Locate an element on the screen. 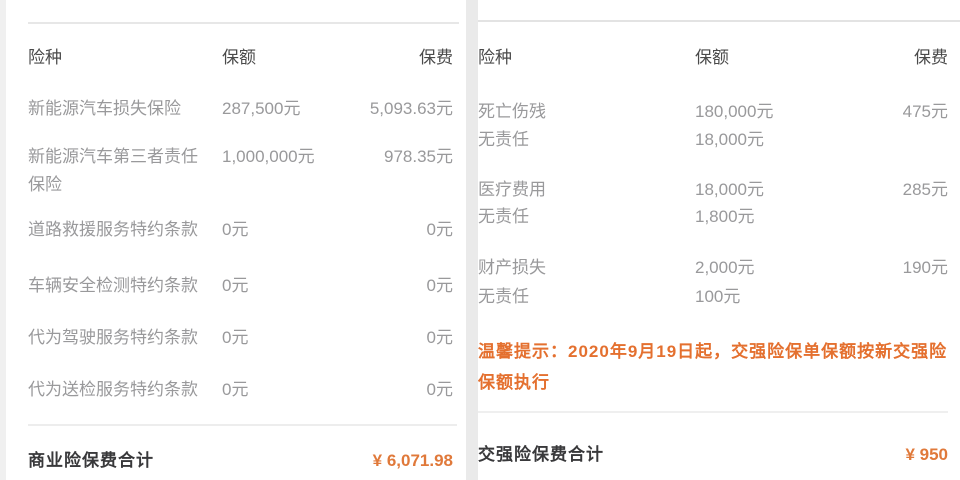 The image size is (960, 480). row-type: 车辆安全检测特约条款 is located at coordinates (113, 285).